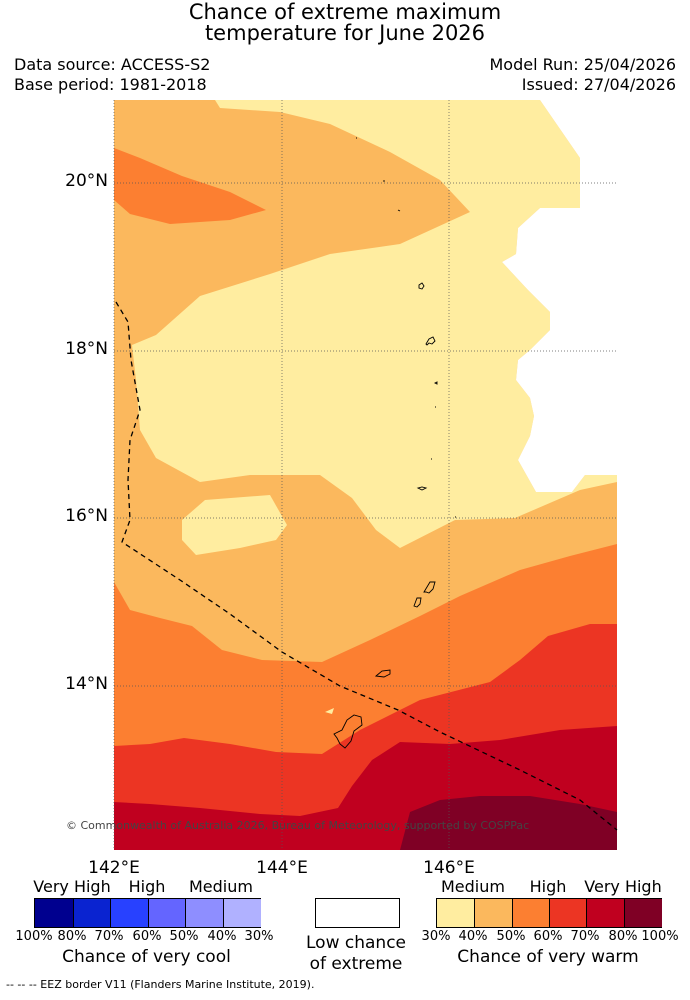 Image resolution: width=690 pixels, height=1000 pixels. What do you see at coordinates (112, 64) in the screenshot?
I see `data-source: Data source: ACCESS-S2` at bounding box center [112, 64].